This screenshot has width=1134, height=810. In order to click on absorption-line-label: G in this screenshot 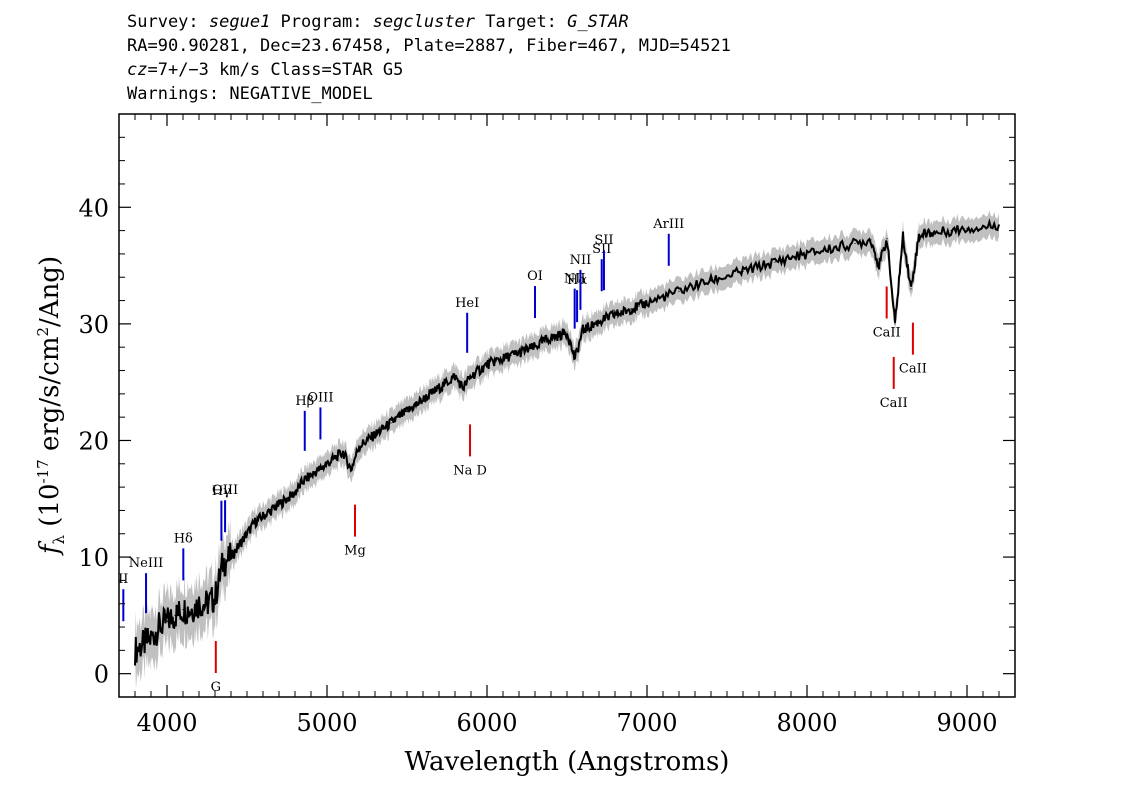, I will do `click(216, 687)`.